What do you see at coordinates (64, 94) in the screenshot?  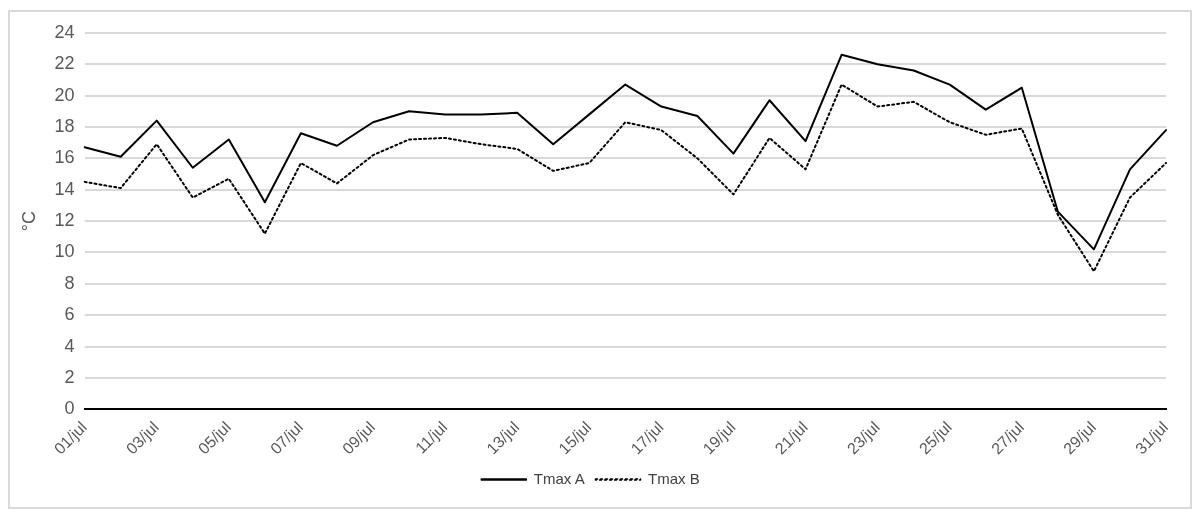 I see `y-tick-label: 20` at bounding box center [64, 94].